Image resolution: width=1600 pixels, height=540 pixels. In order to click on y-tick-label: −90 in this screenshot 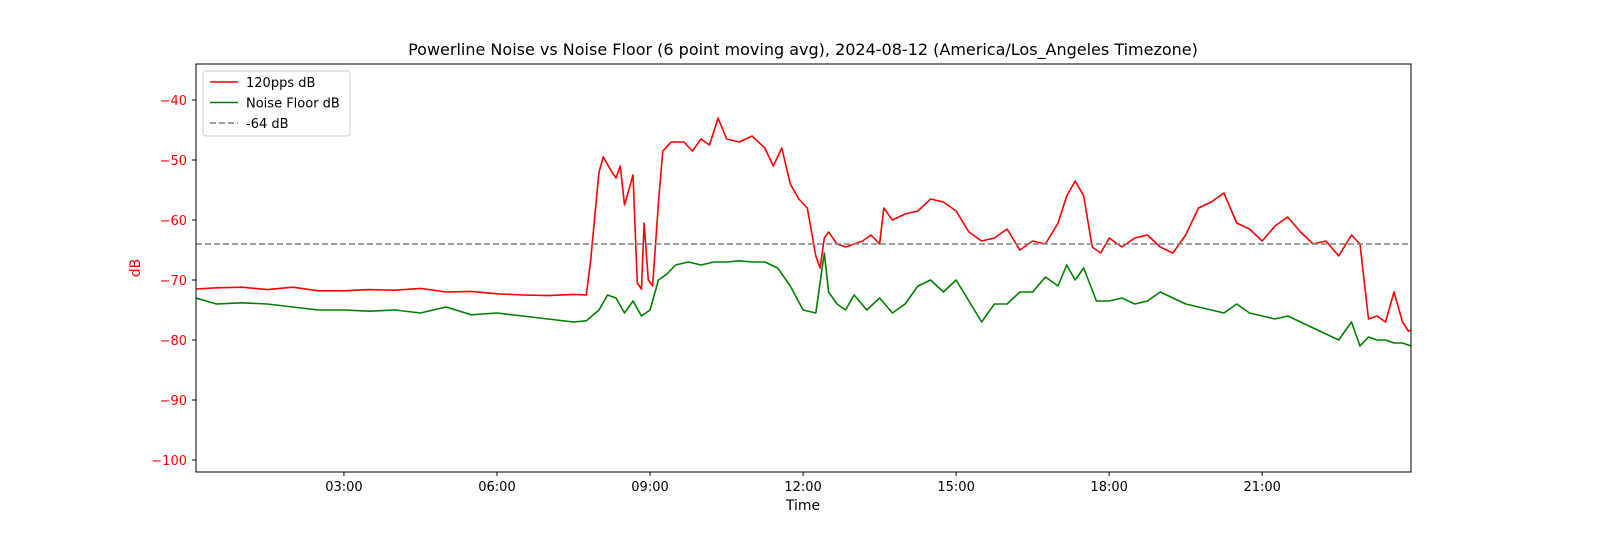, I will do `click(173, 401)`.